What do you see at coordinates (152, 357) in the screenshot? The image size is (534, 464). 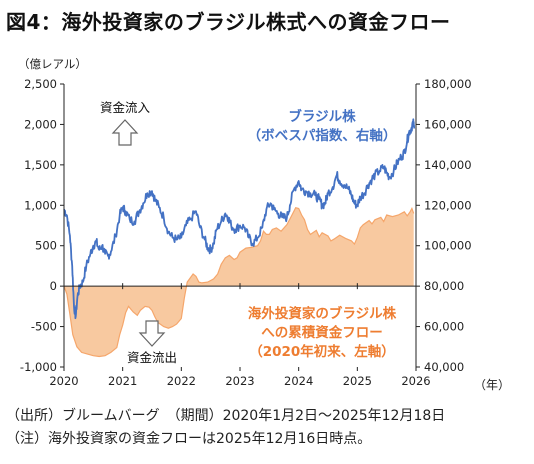 I see `outflow-label: 資金流出` at bounding box center [152, 357].